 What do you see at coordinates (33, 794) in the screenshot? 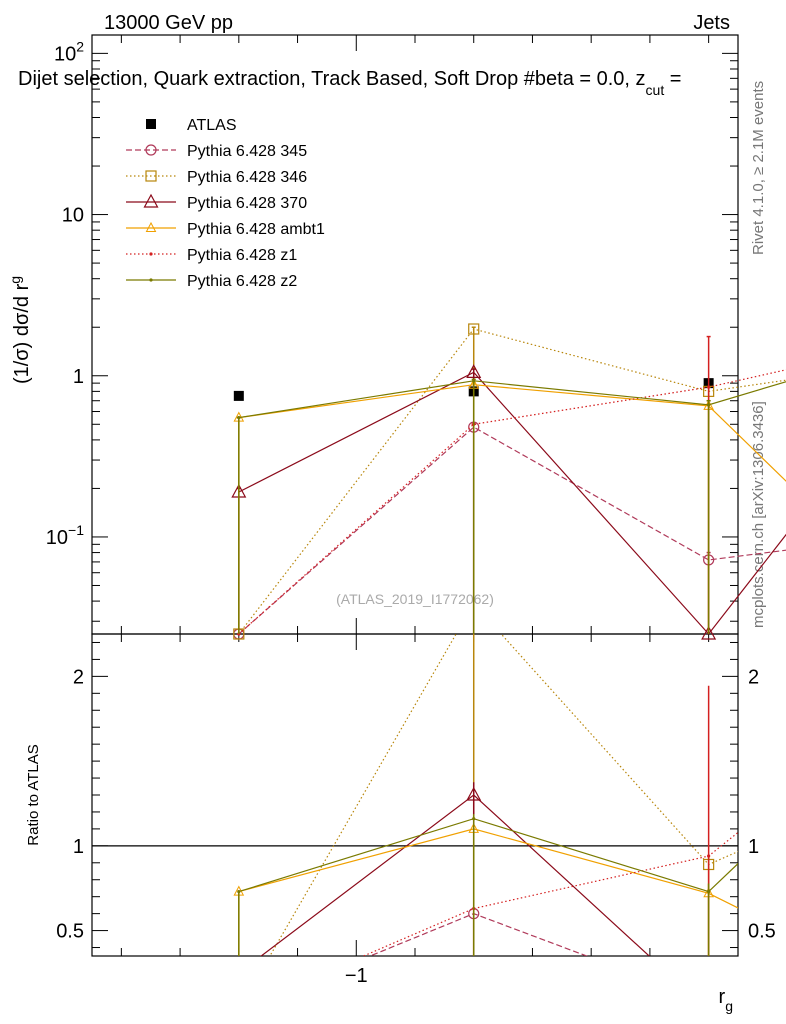
I see `ratio-ylabel: Ratio to ATLAS` at bounding box center [33, 794].